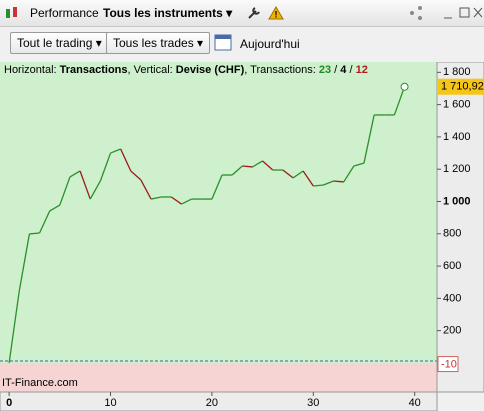 The width and height of the screenshot is (484, 411). I want to click on marker-label: -10, so click(449, 364).